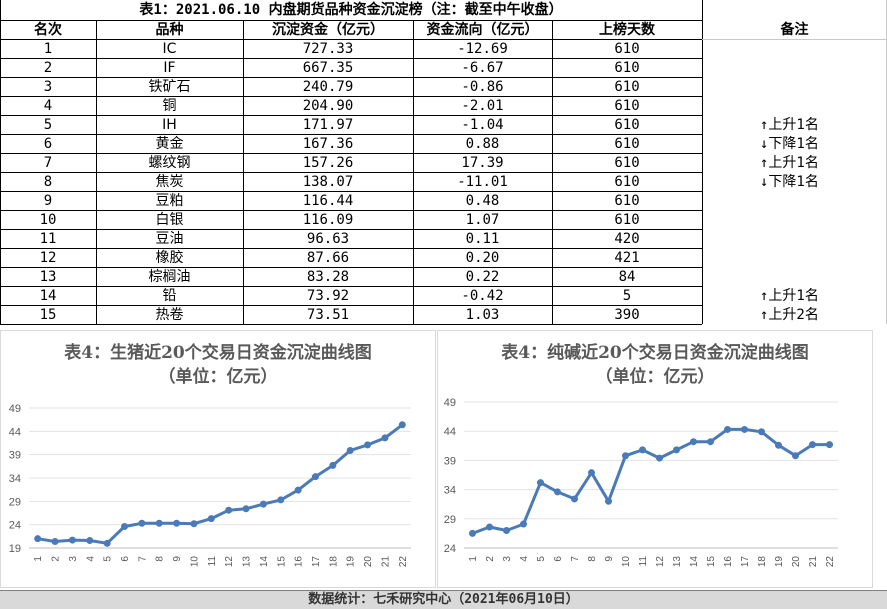  I want to click on cell-fund: 667.35, so click(328, 67).